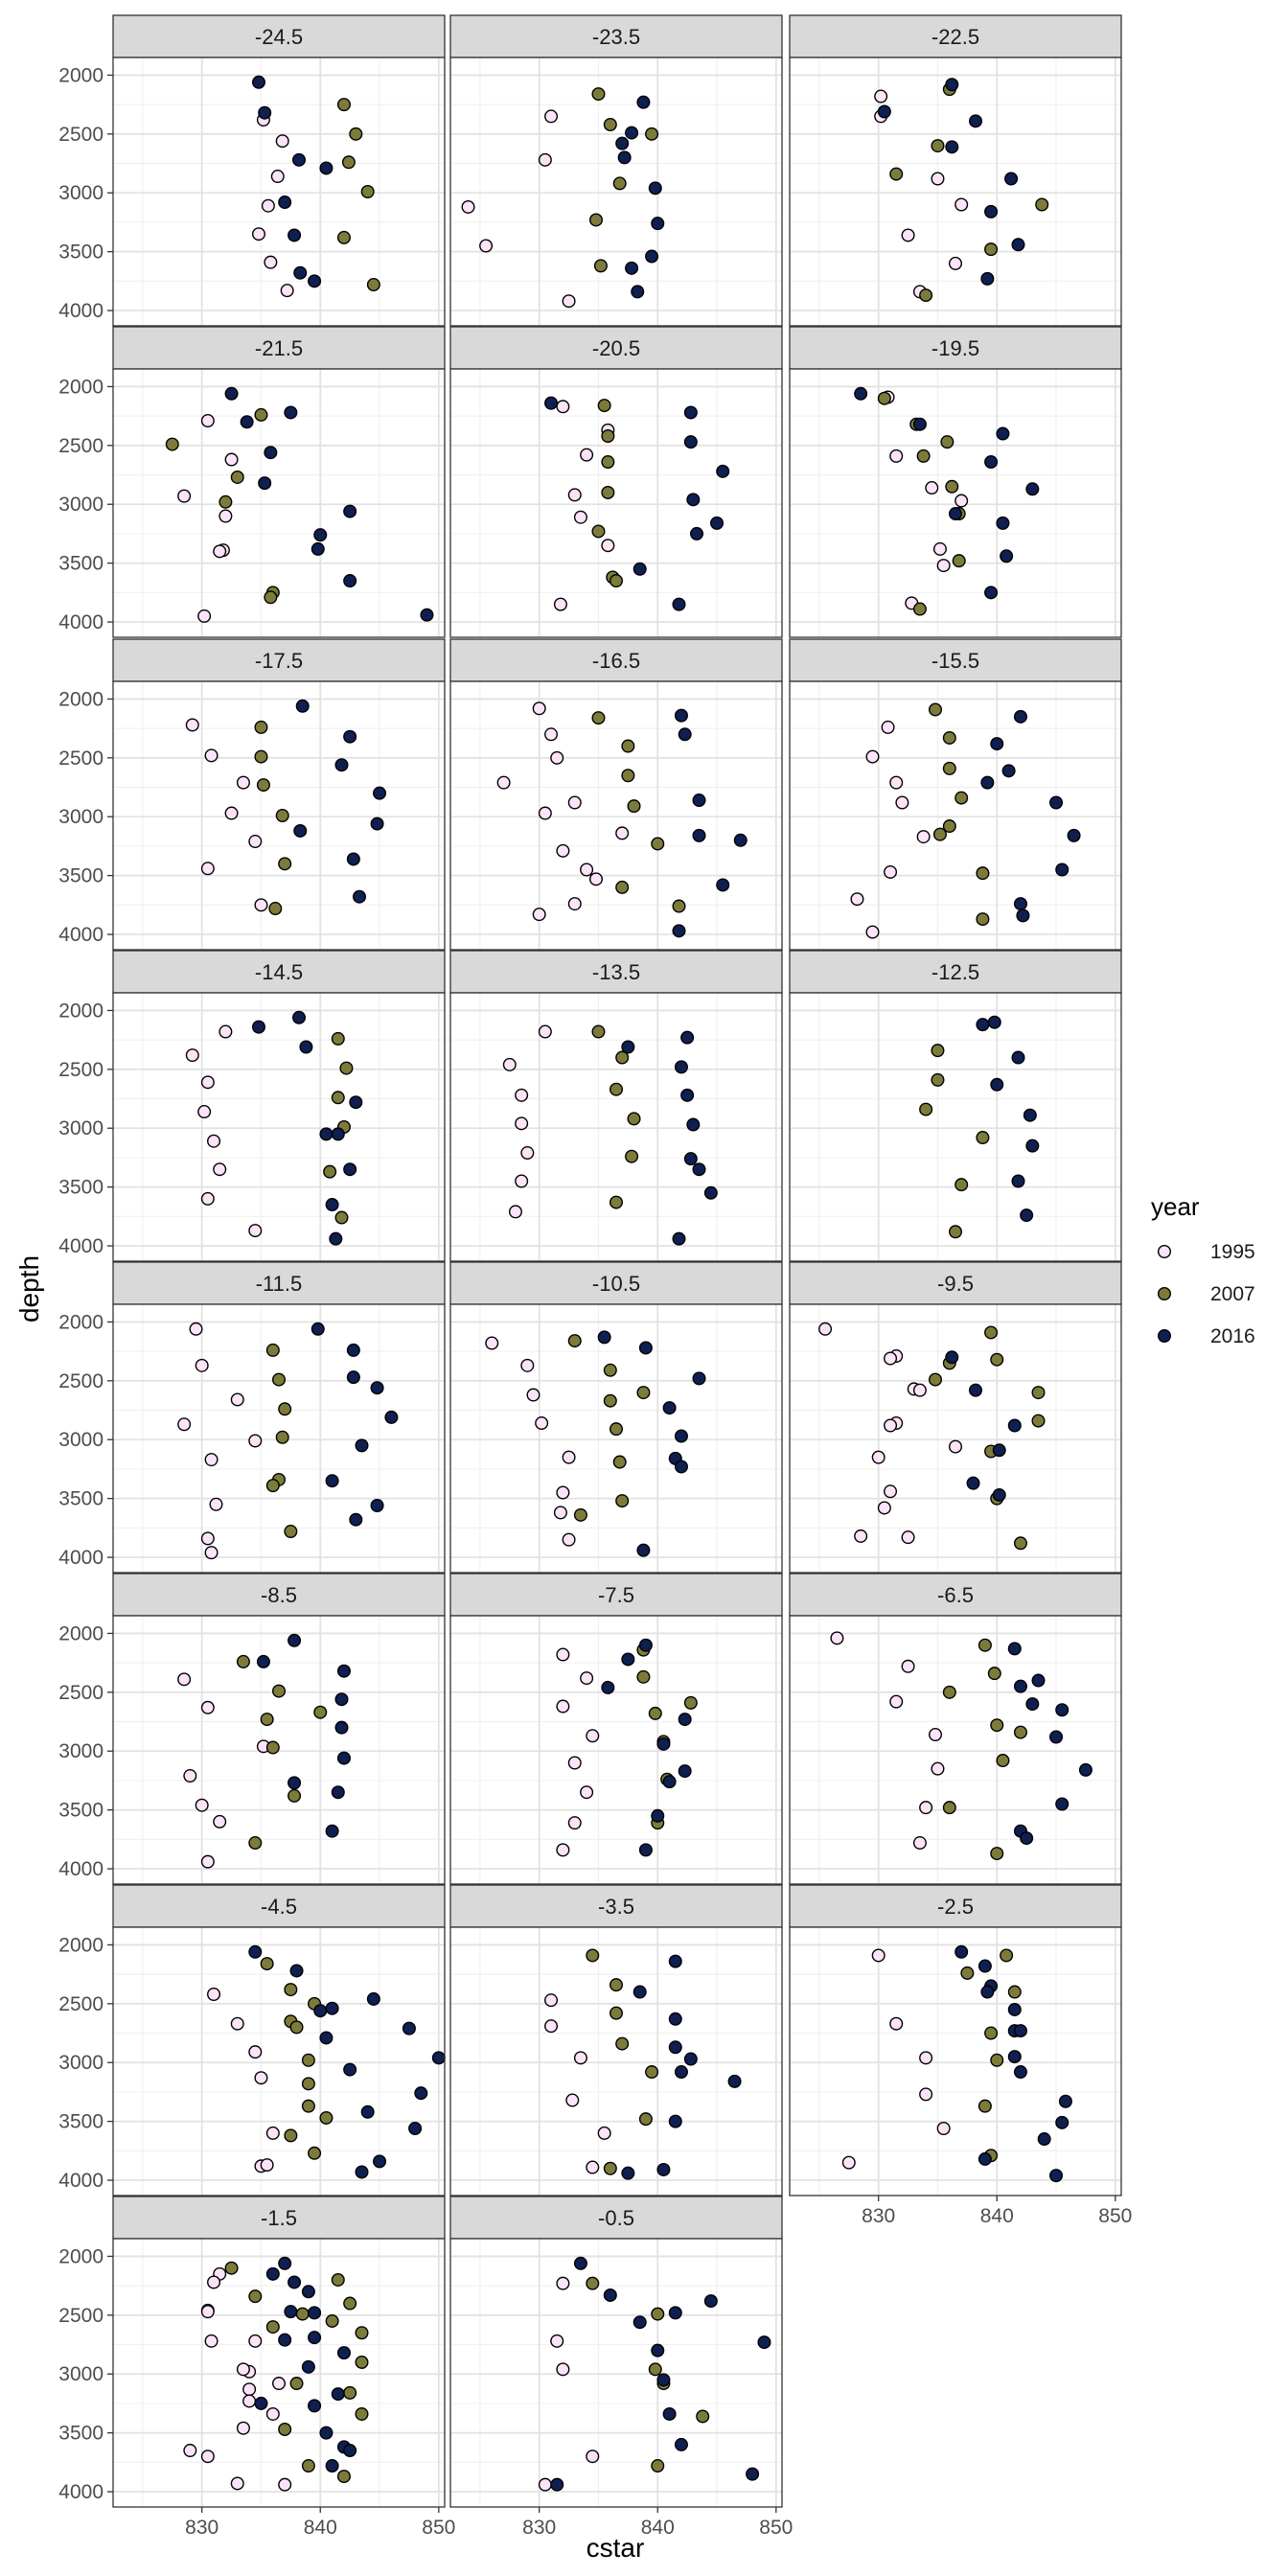  I want to click on x-tick-label: 830, so click(539, 2528).